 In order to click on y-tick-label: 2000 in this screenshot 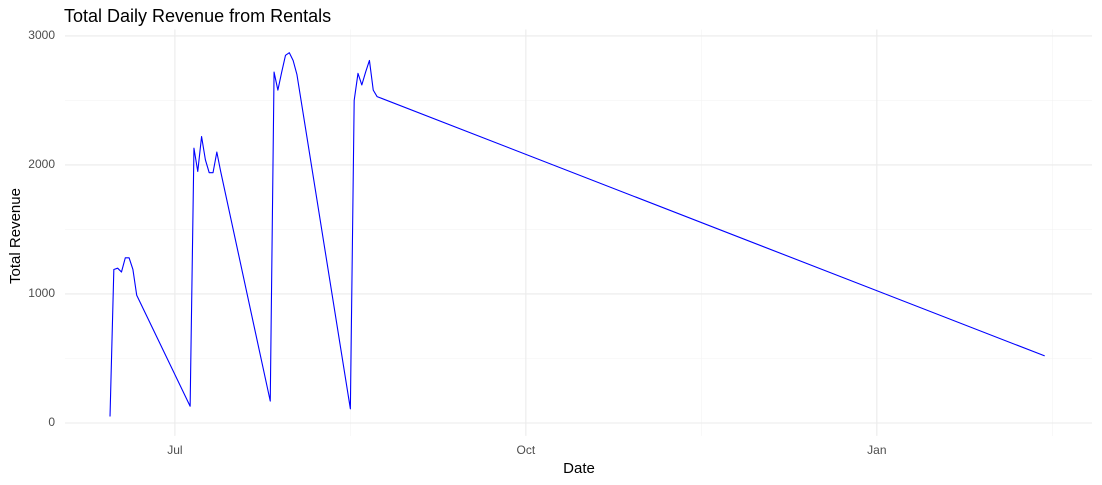, I will do `click(41, 164)`.